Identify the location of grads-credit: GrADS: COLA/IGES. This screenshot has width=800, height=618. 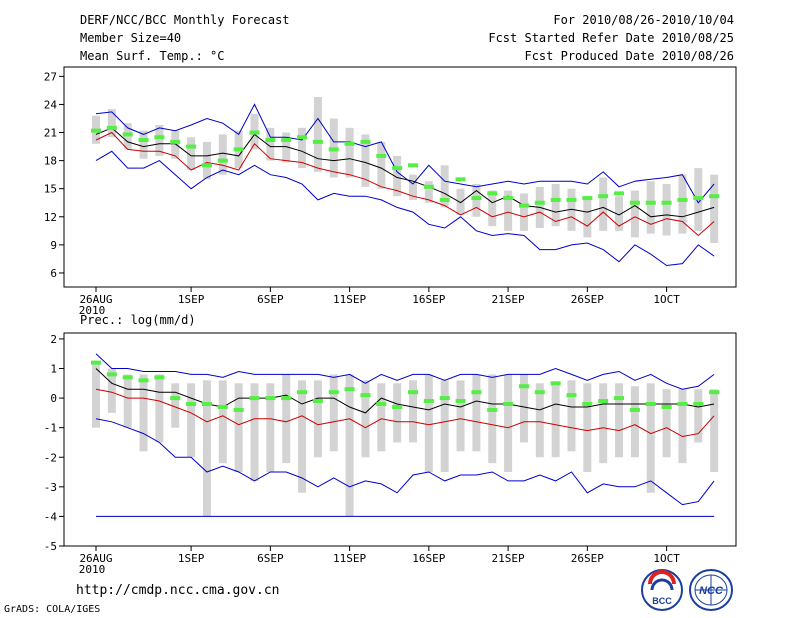
(52, 609).